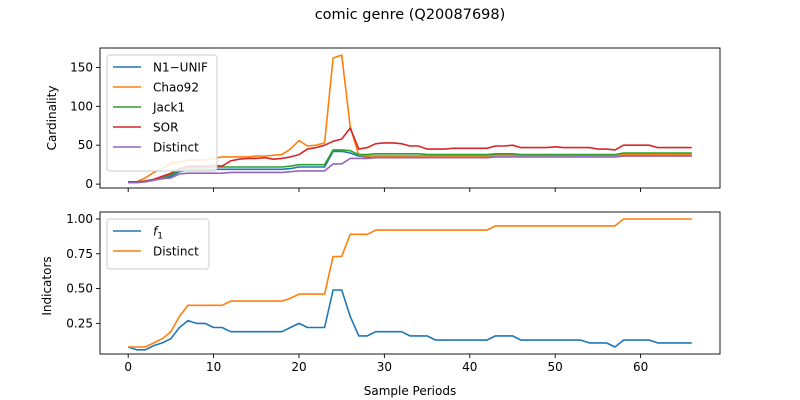 The height and width of the screenshot is (400, 800). What do you see at coordinates (158, 244) in the screenshot?
I see `legend: f1 Distinct` at bounding box center [158, 244].